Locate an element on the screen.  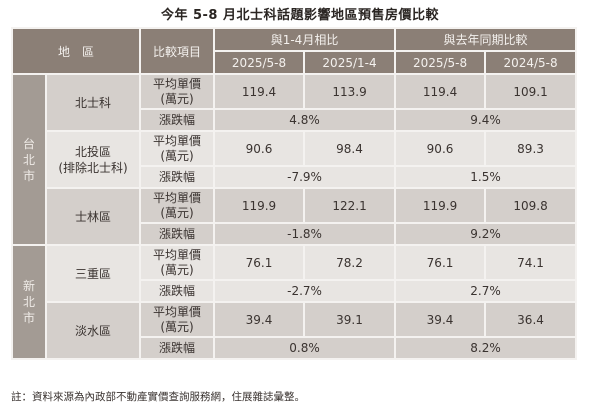
header-col-2025-5-8-a: 2025/5-8 is located at coordinates (259, 62).